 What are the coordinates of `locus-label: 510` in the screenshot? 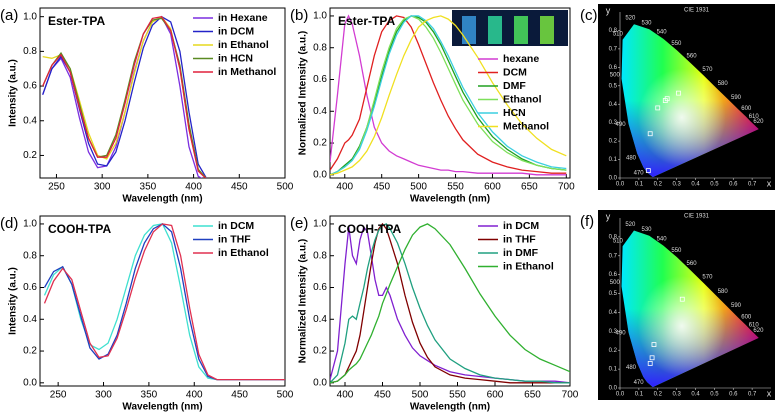 It's located at (618, 241).